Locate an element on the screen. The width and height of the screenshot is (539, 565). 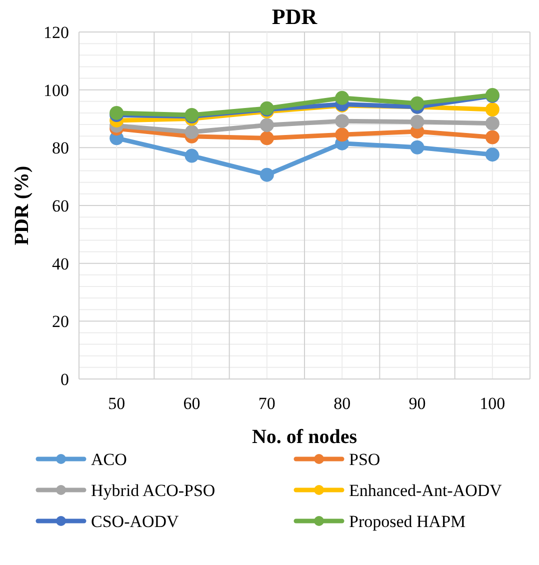
legend-label: PSO is located at coordinates (364, 459).